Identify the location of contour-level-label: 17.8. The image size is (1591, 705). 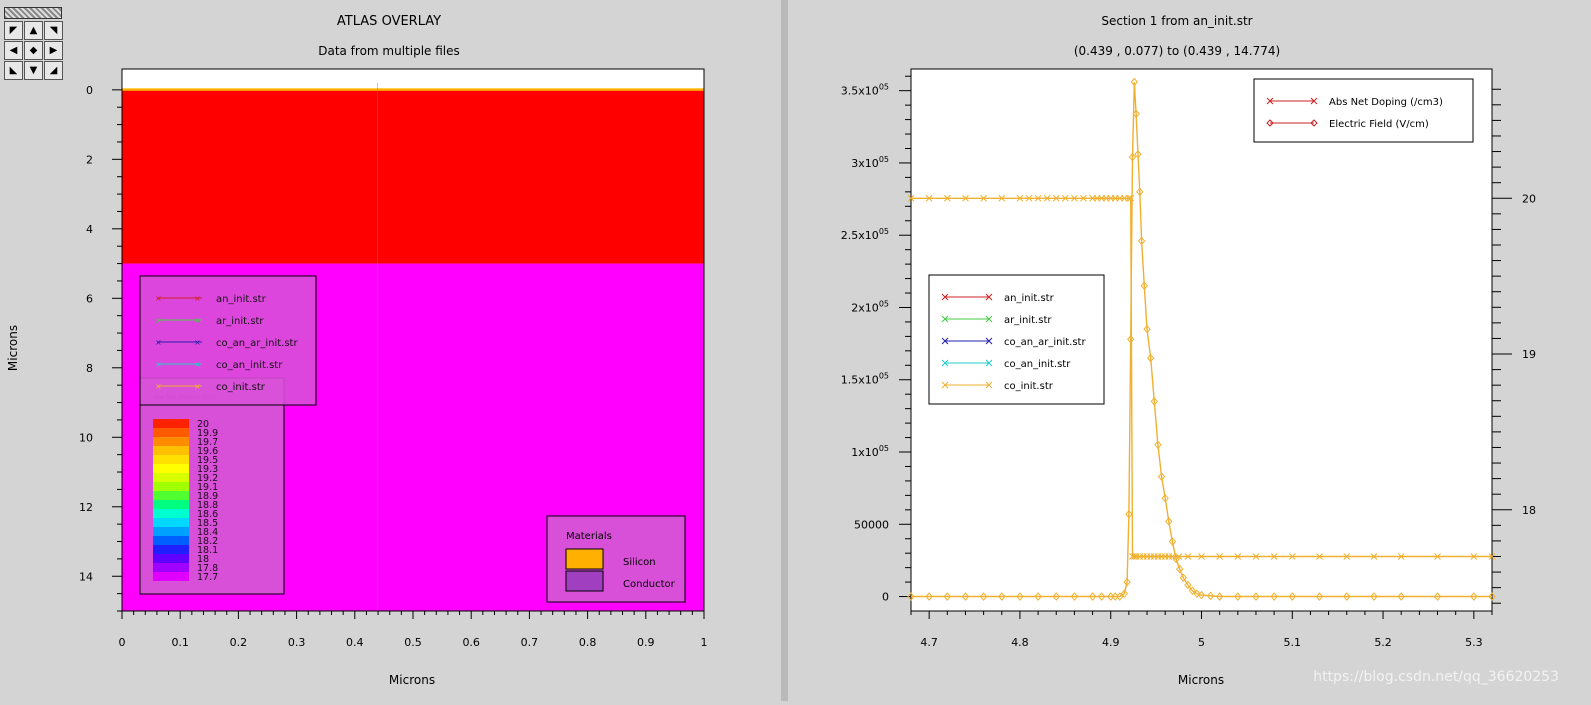
(207, 568).